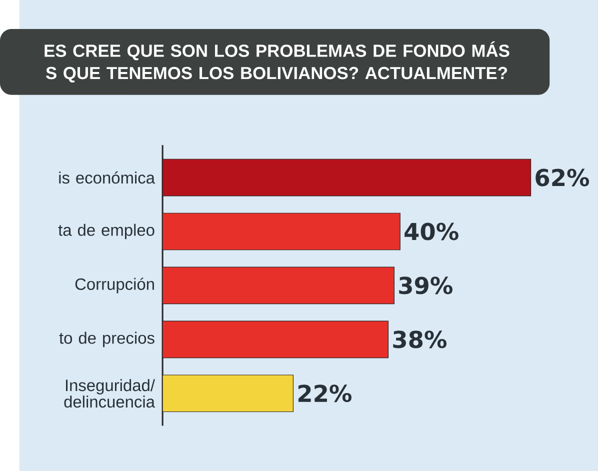 The width and height of the screenshot is (598, 471). What do you see at coordinates (420, 339) in the screenshot?
I see `data-label: 38%` at bounding box center [420, 339].